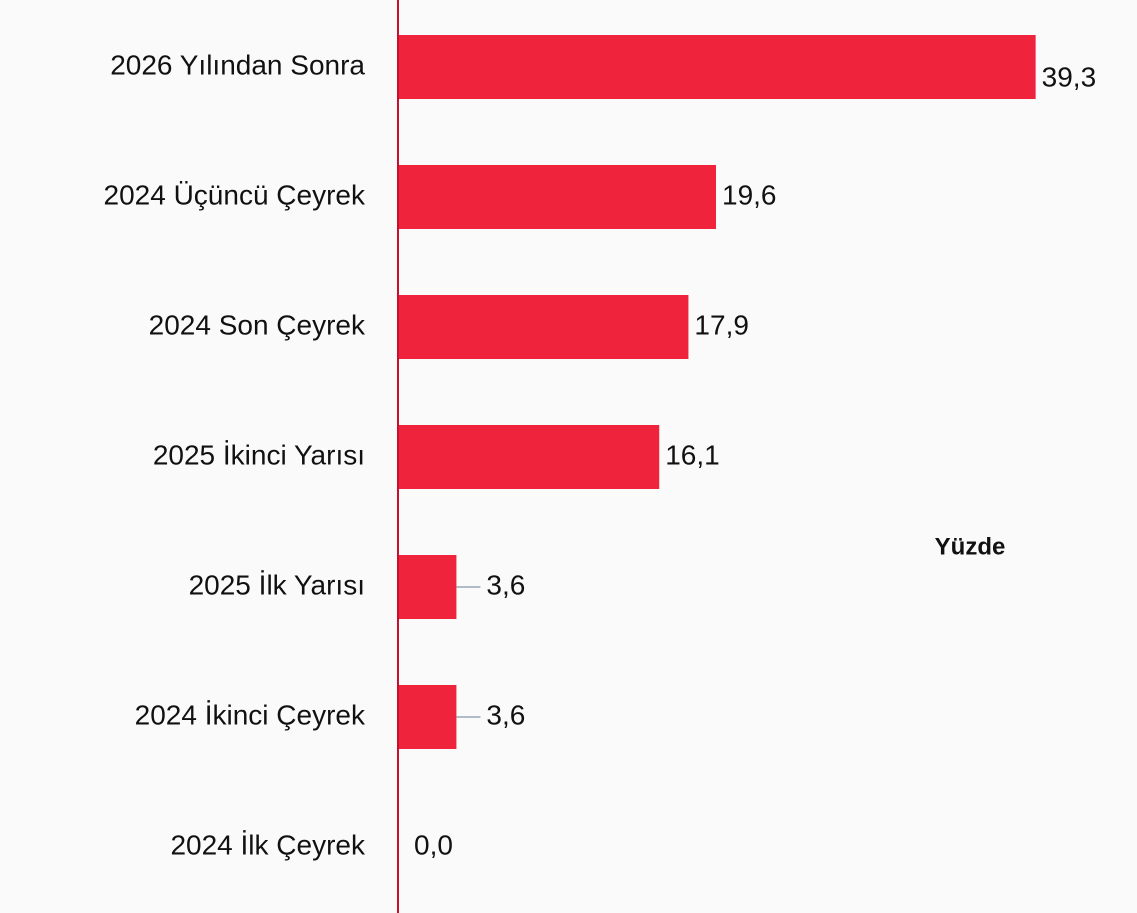 This screenshot has width=1137, height=913. Describe the element at coordinates (237, 64) in the screenshot. I see `y-tick-label: 2026 Yılından Sonra` at that location.